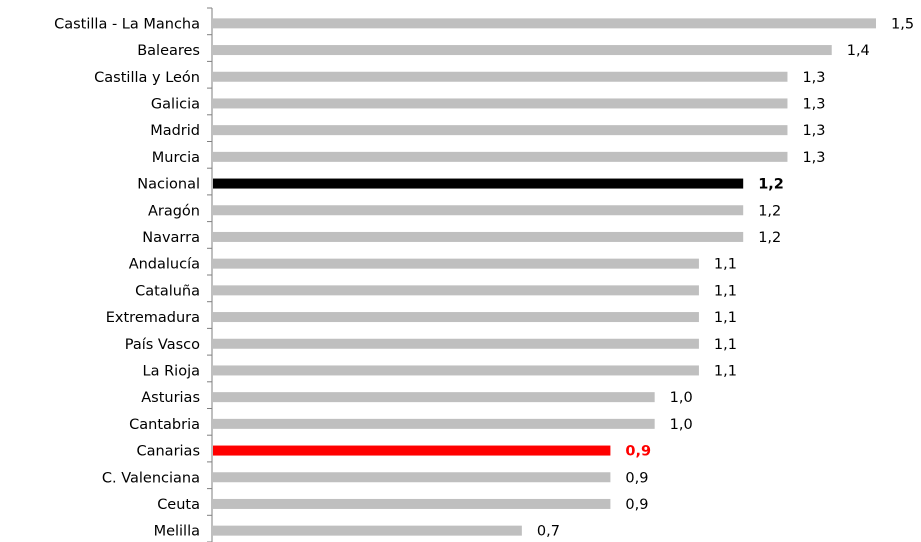 The width and height of the screenshot is (921, 542). What do you see at coordinates (548, 532) in the screenshot?
I see `value-label: 0,7` at bounding box center [548, 532].